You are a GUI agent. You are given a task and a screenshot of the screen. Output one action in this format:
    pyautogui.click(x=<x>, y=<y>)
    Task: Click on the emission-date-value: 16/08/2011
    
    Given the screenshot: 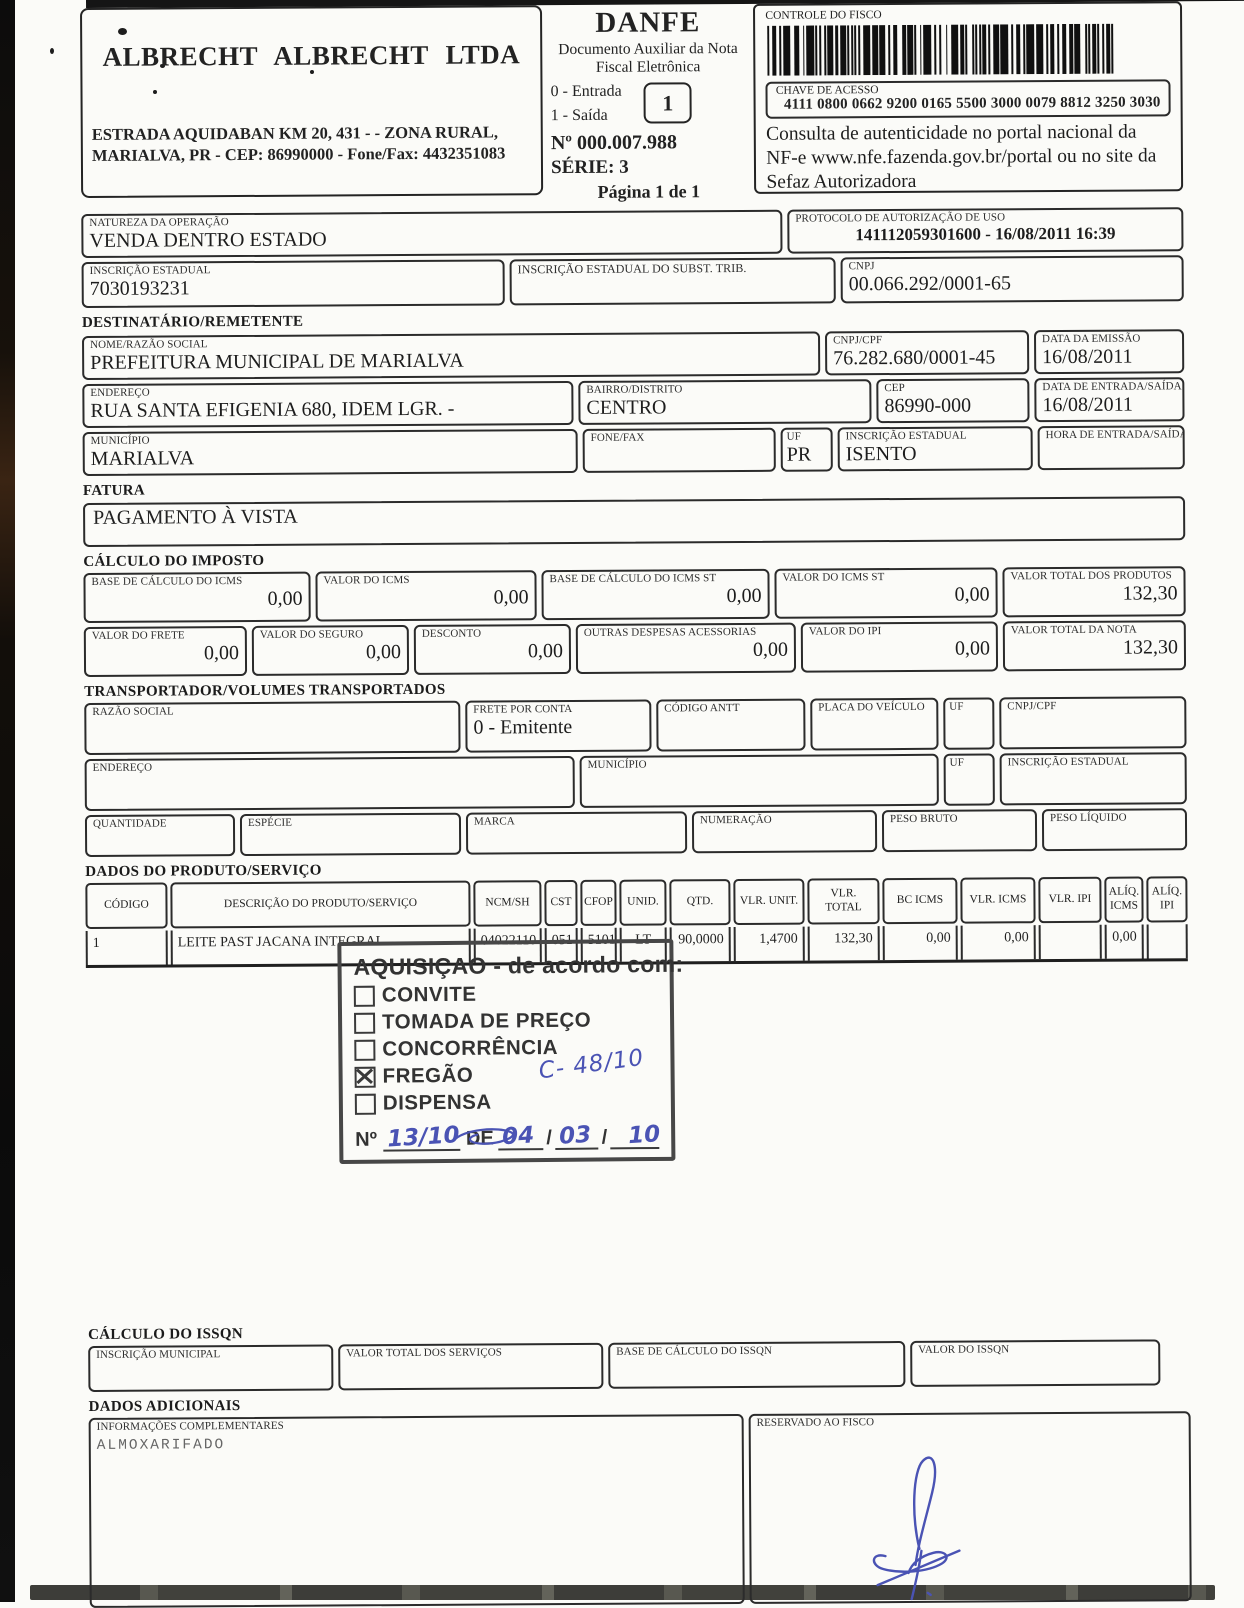 What is the action you would take?
    pyautogui.click(x=1087, y=356)
    